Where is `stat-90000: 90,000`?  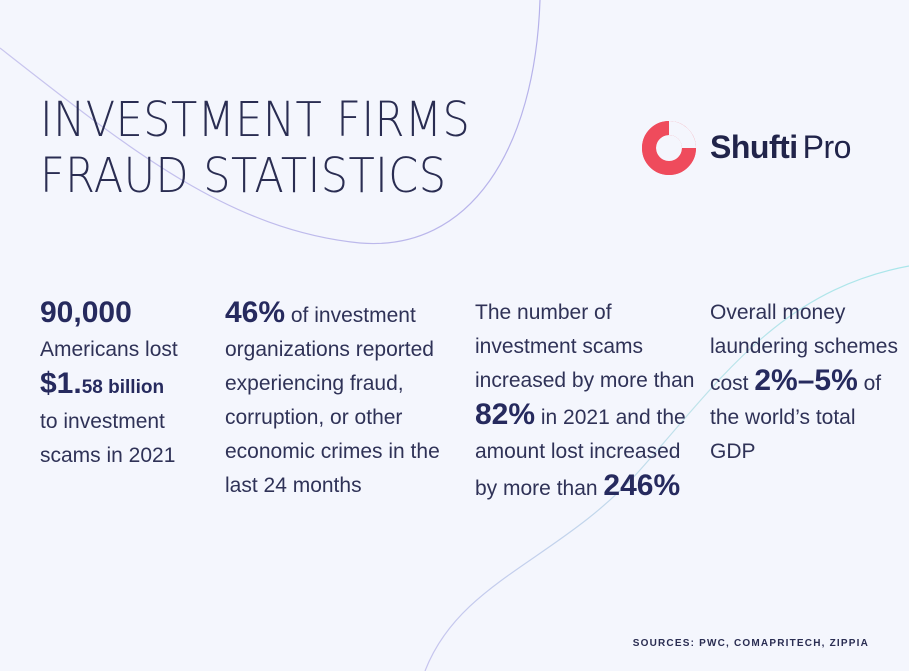 stat-90000: 90,000 is located at coordinates (86, 312).